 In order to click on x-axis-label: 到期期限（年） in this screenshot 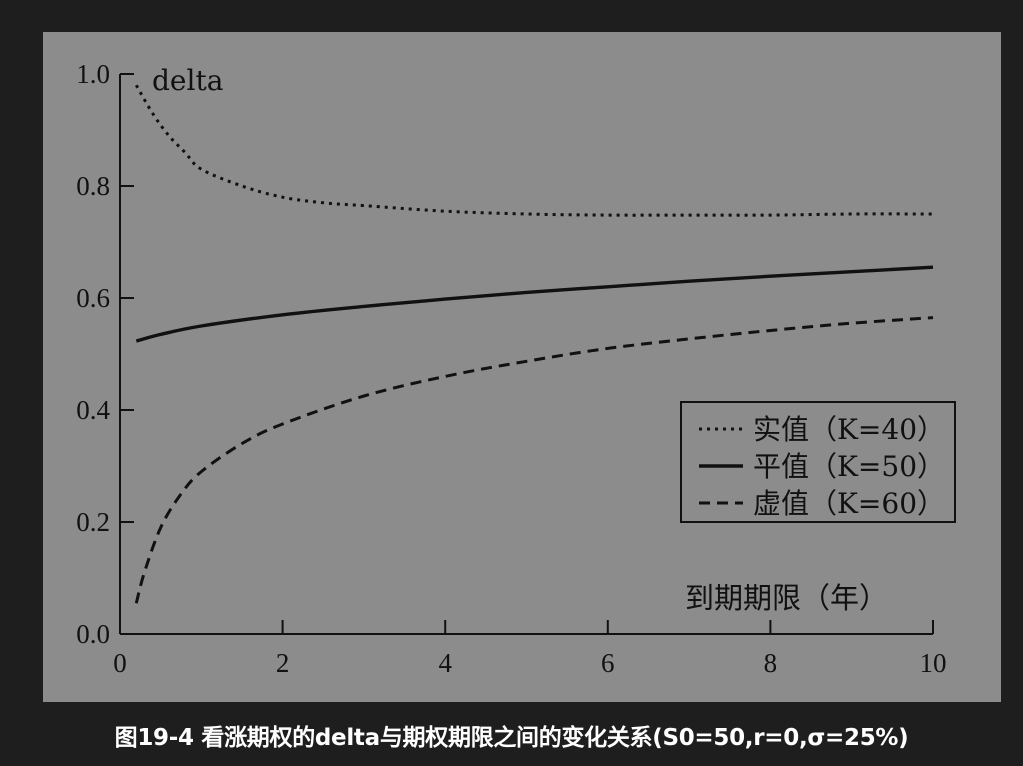, I will do `click(786, 598)`.